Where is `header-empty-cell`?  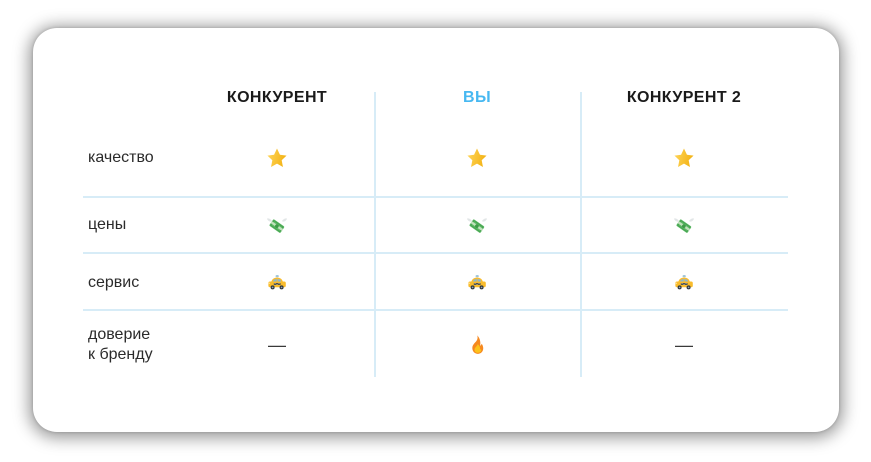
header-empty-cell is located at coordinates (131, 98).